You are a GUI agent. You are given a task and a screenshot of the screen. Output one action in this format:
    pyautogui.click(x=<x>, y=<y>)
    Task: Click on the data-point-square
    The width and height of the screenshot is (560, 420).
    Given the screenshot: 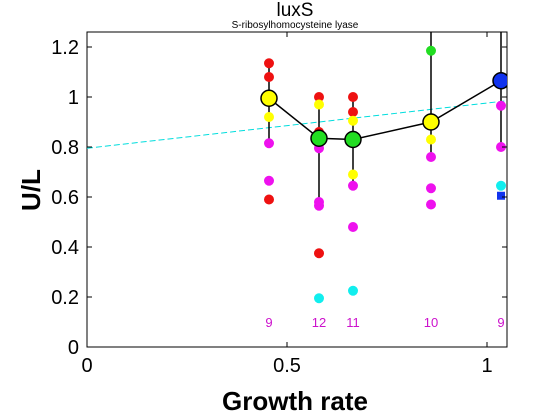 What is the action you would take?
    pyautogui.click(x=501, y=195)
    